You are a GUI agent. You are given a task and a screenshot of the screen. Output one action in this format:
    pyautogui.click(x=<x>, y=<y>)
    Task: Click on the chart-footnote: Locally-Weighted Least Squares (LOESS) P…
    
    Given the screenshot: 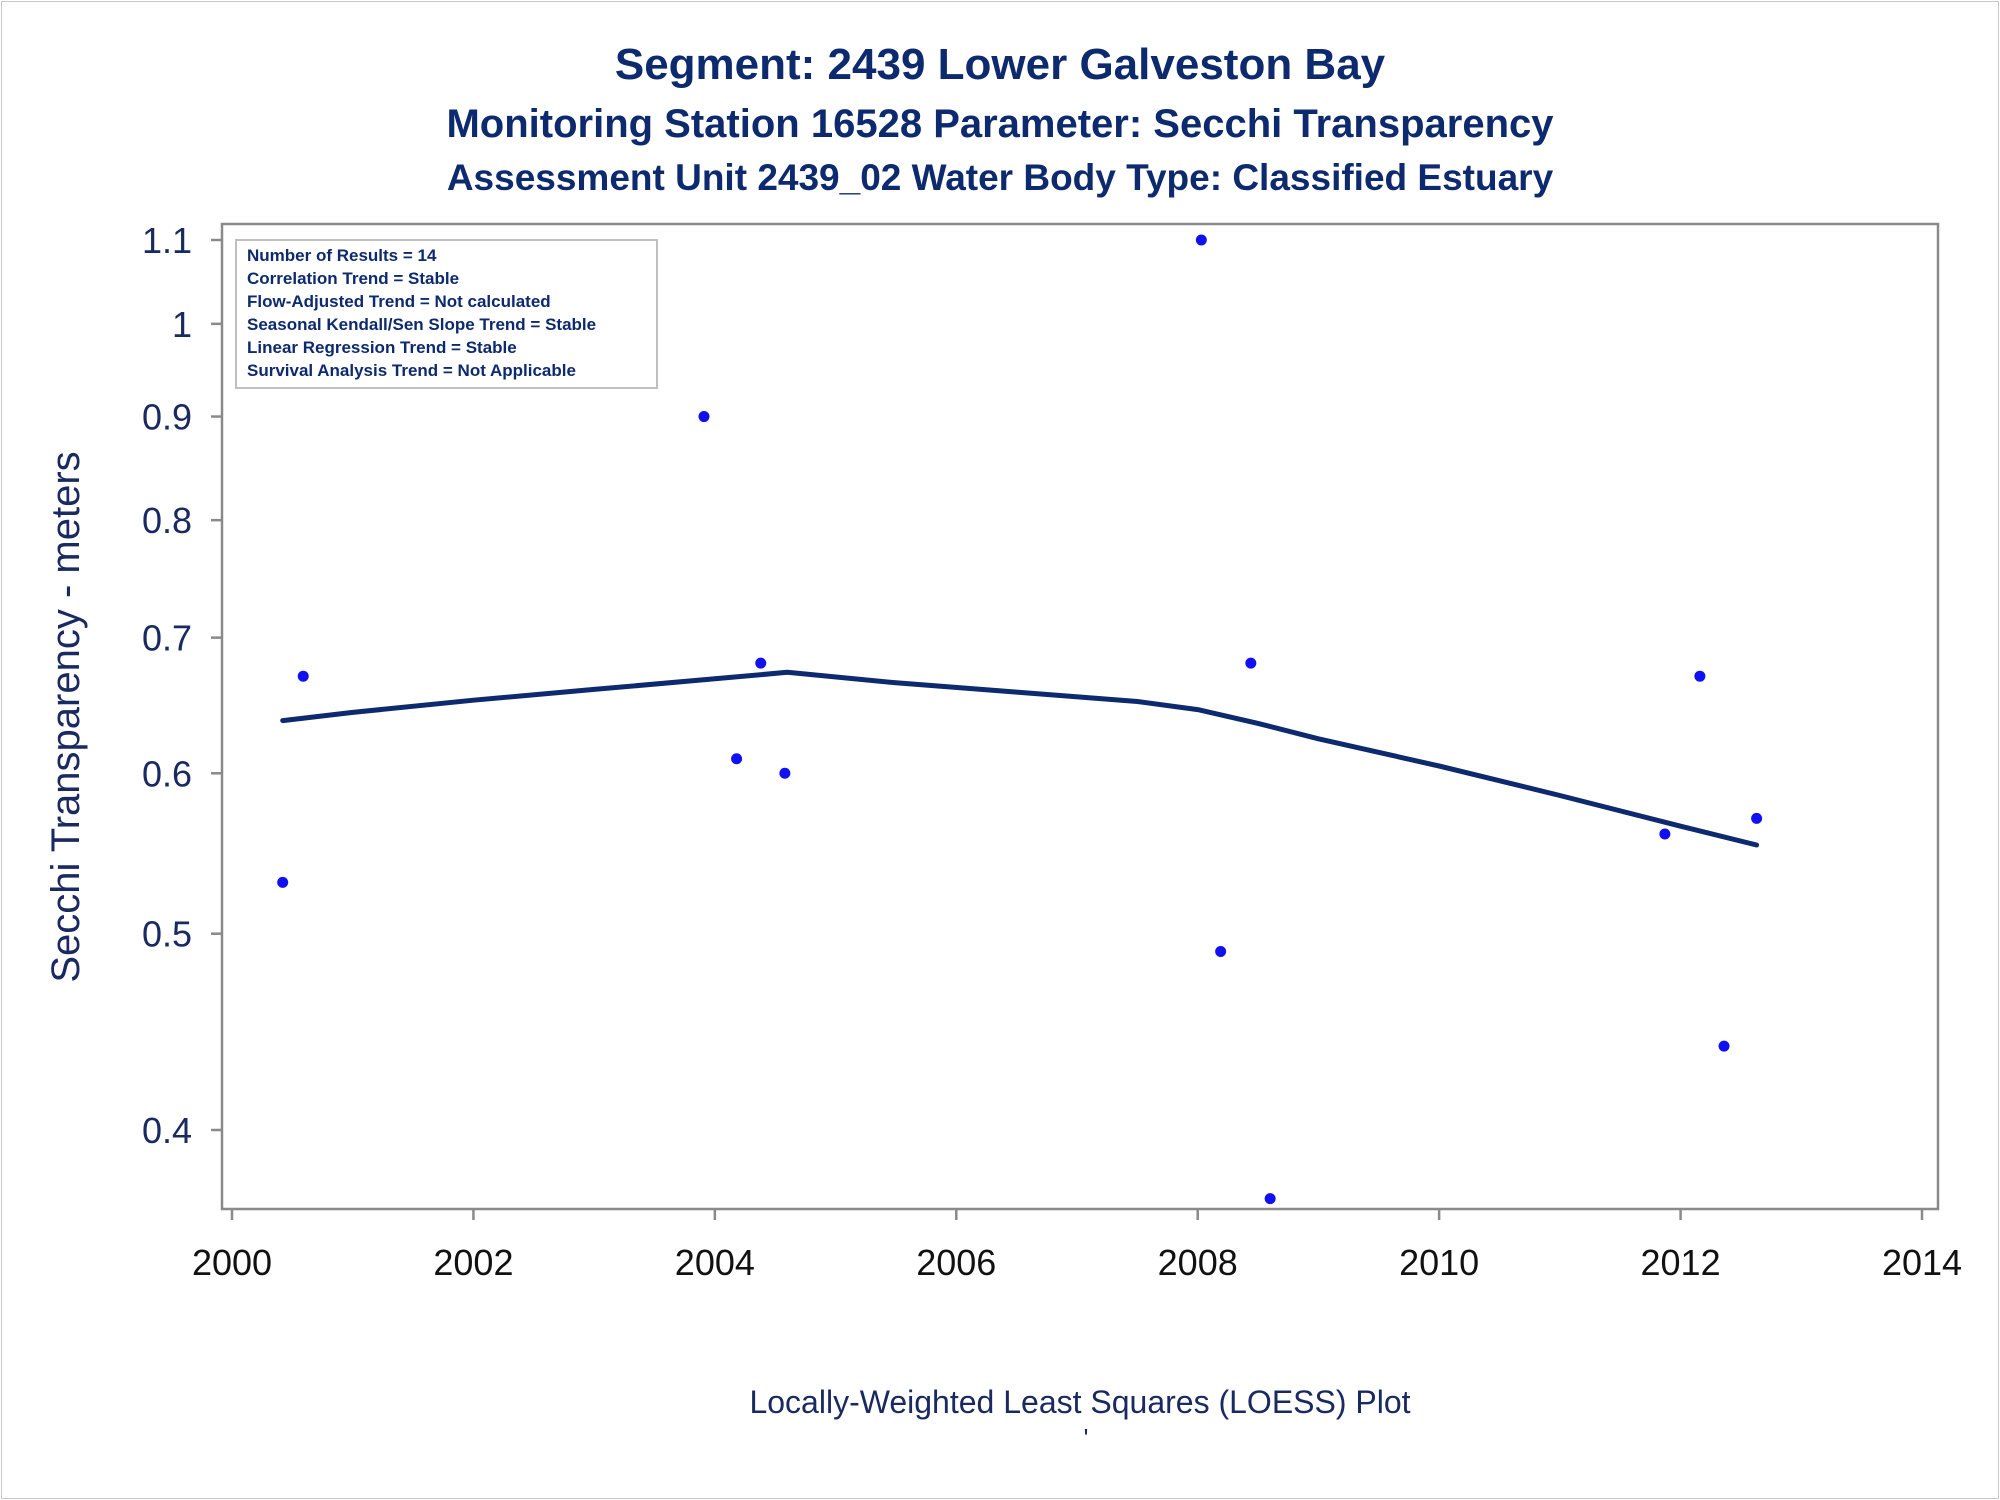 What is the action you would take?
    pyautogui.click(x=1079, y=1402)
    